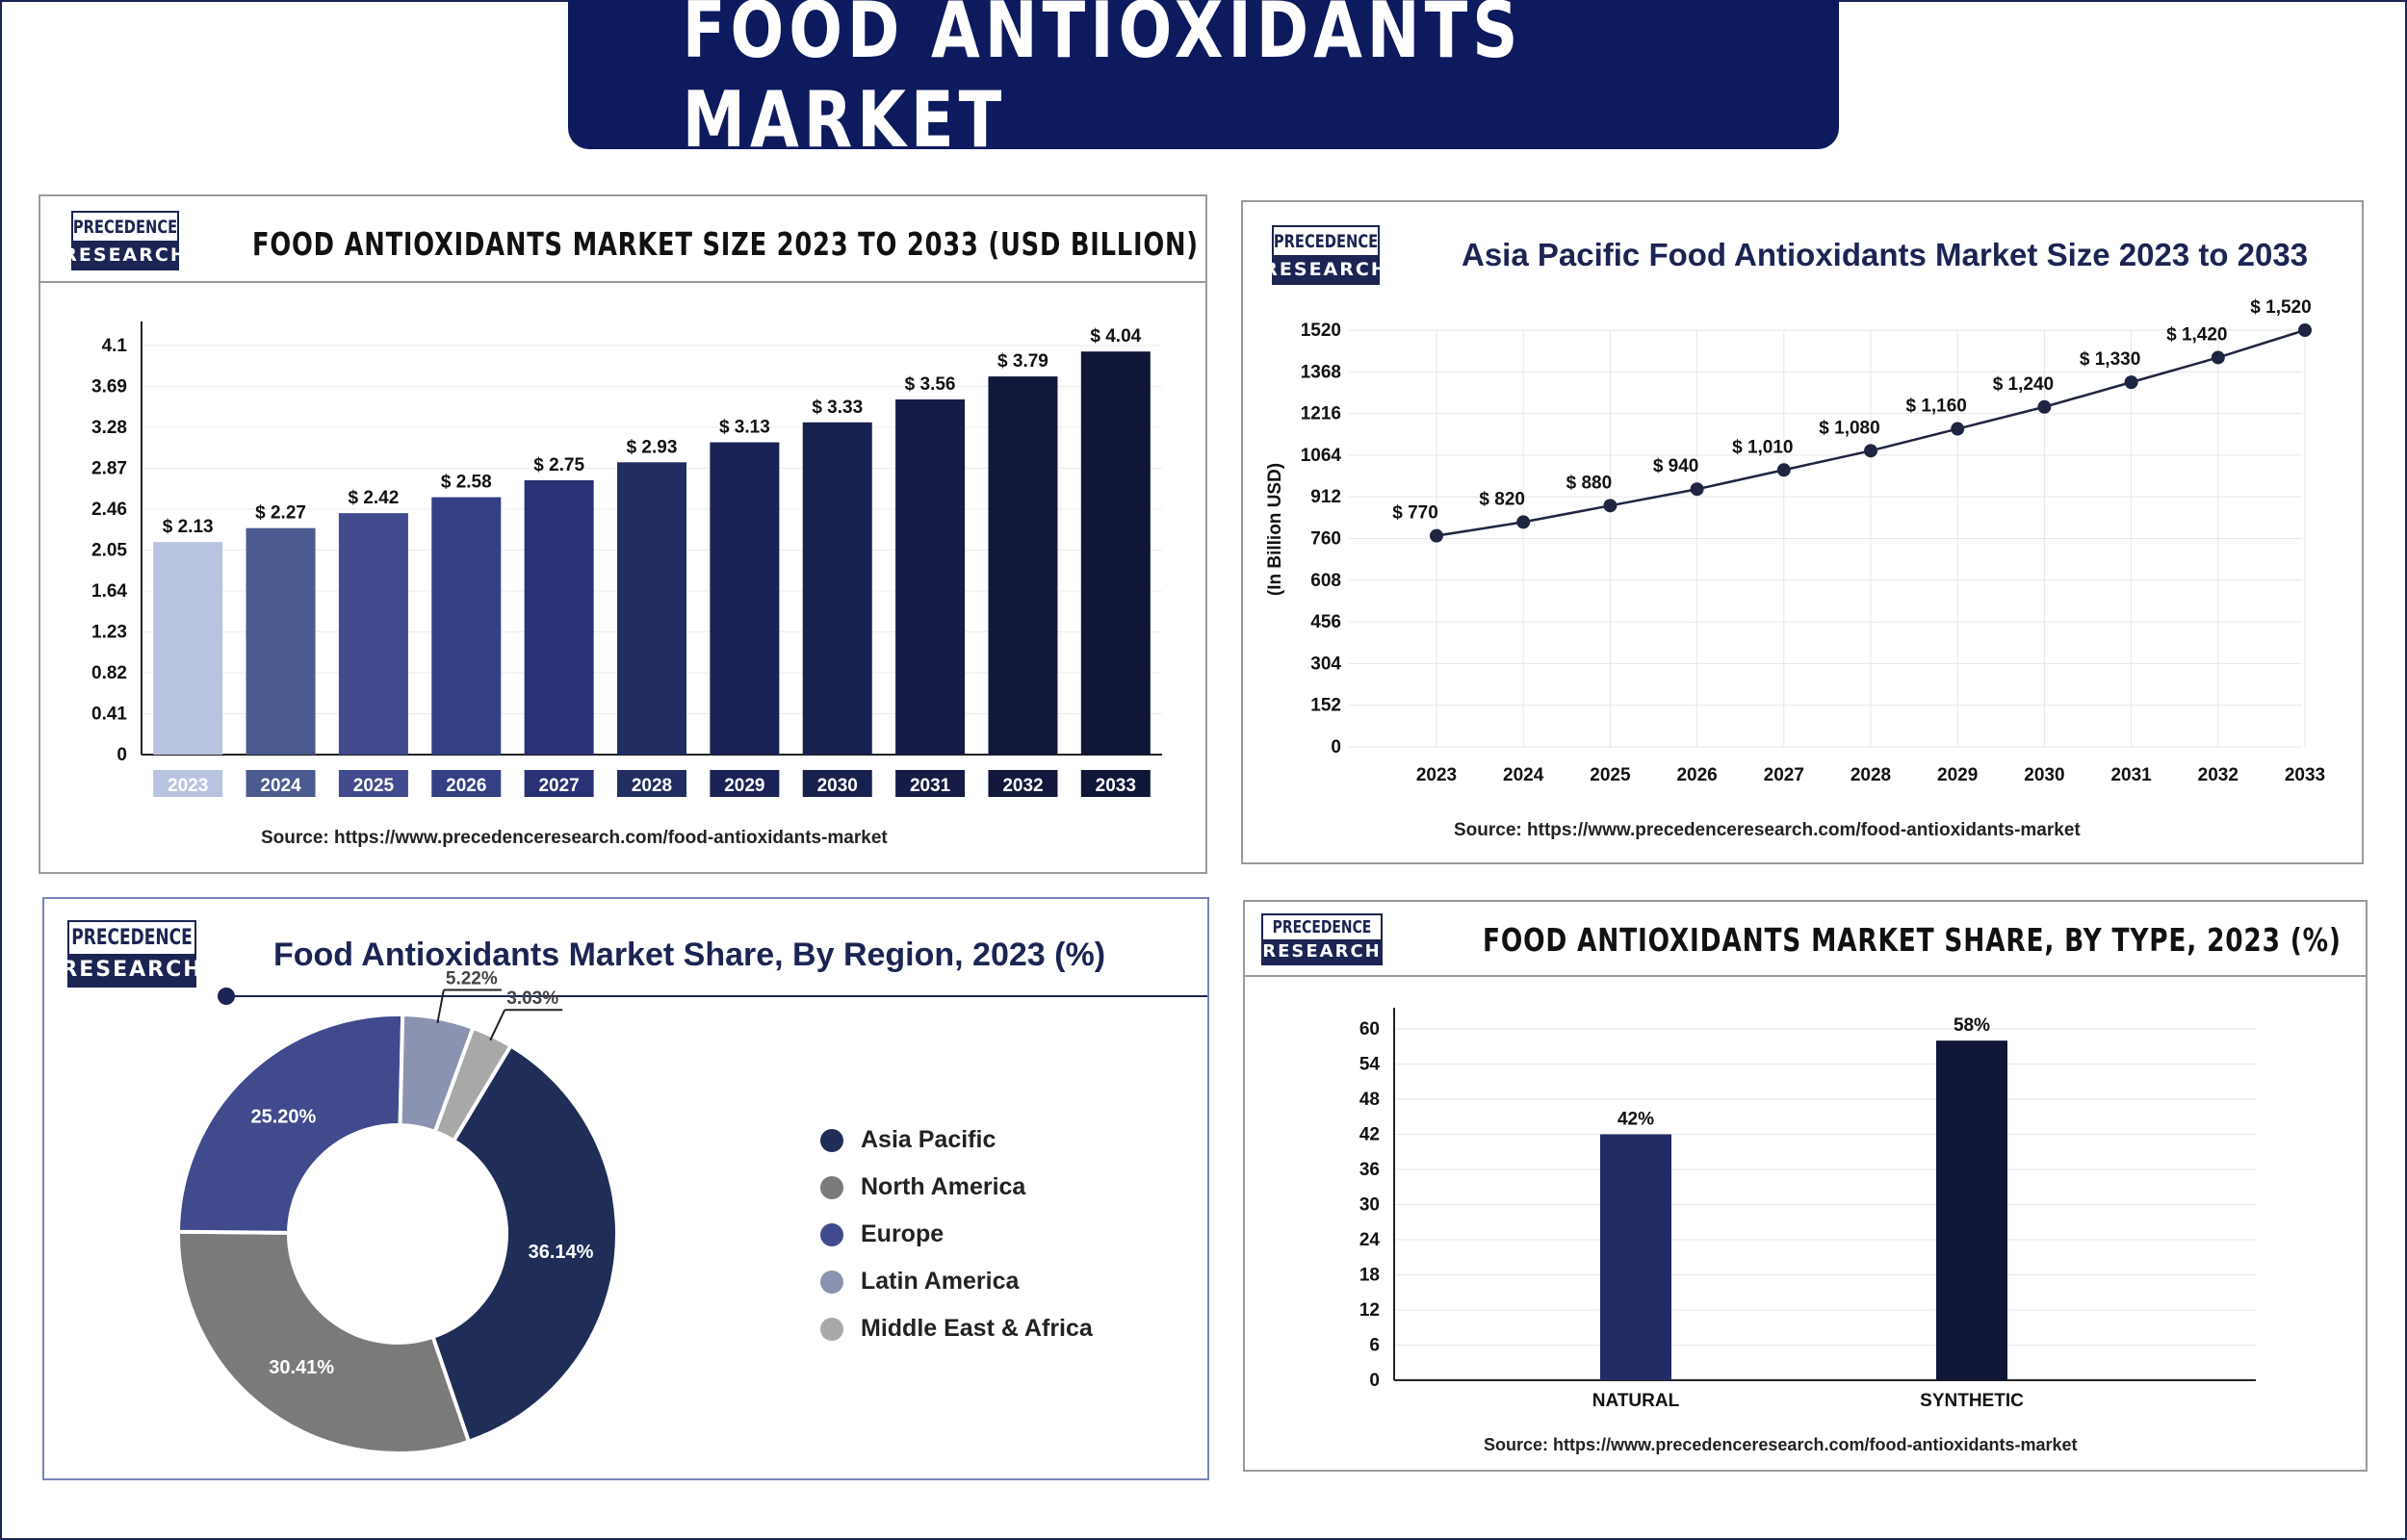  I want to click on y-tick-label: 2.46, so click(109, 510).